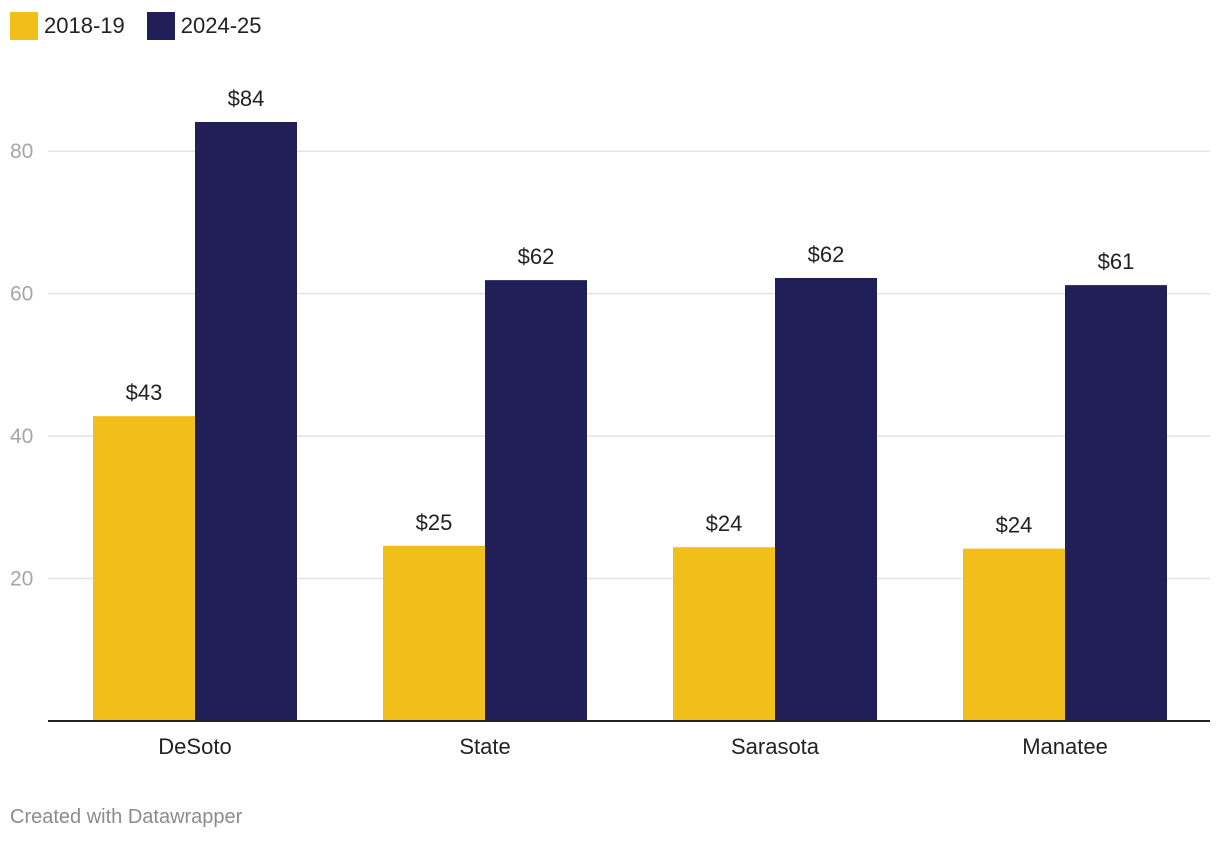 The height and width of the screenshot is (844, 1220). What do you see at coordinates (1116, 261) in the screenshot?
I see `bar-value-label: $61` at bounding box center [1116, 261].